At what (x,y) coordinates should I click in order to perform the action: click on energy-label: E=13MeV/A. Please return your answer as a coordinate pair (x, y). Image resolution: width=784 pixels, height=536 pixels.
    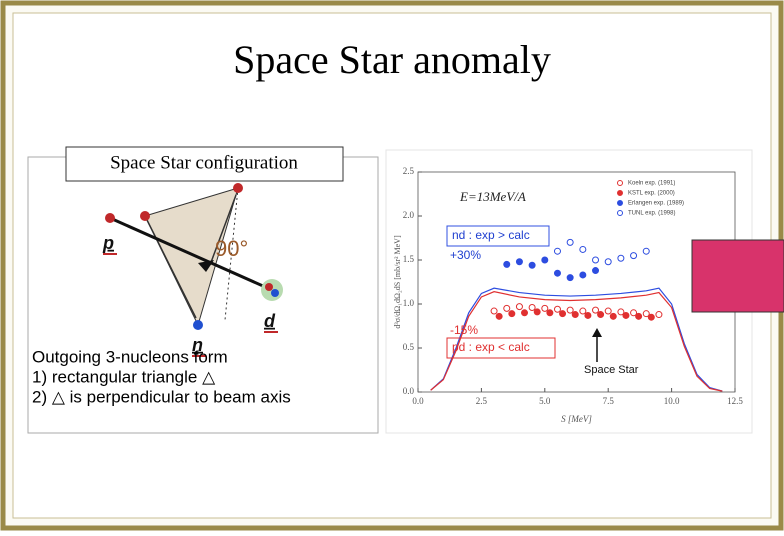
    Looking at the image, I should click on (492, 196).